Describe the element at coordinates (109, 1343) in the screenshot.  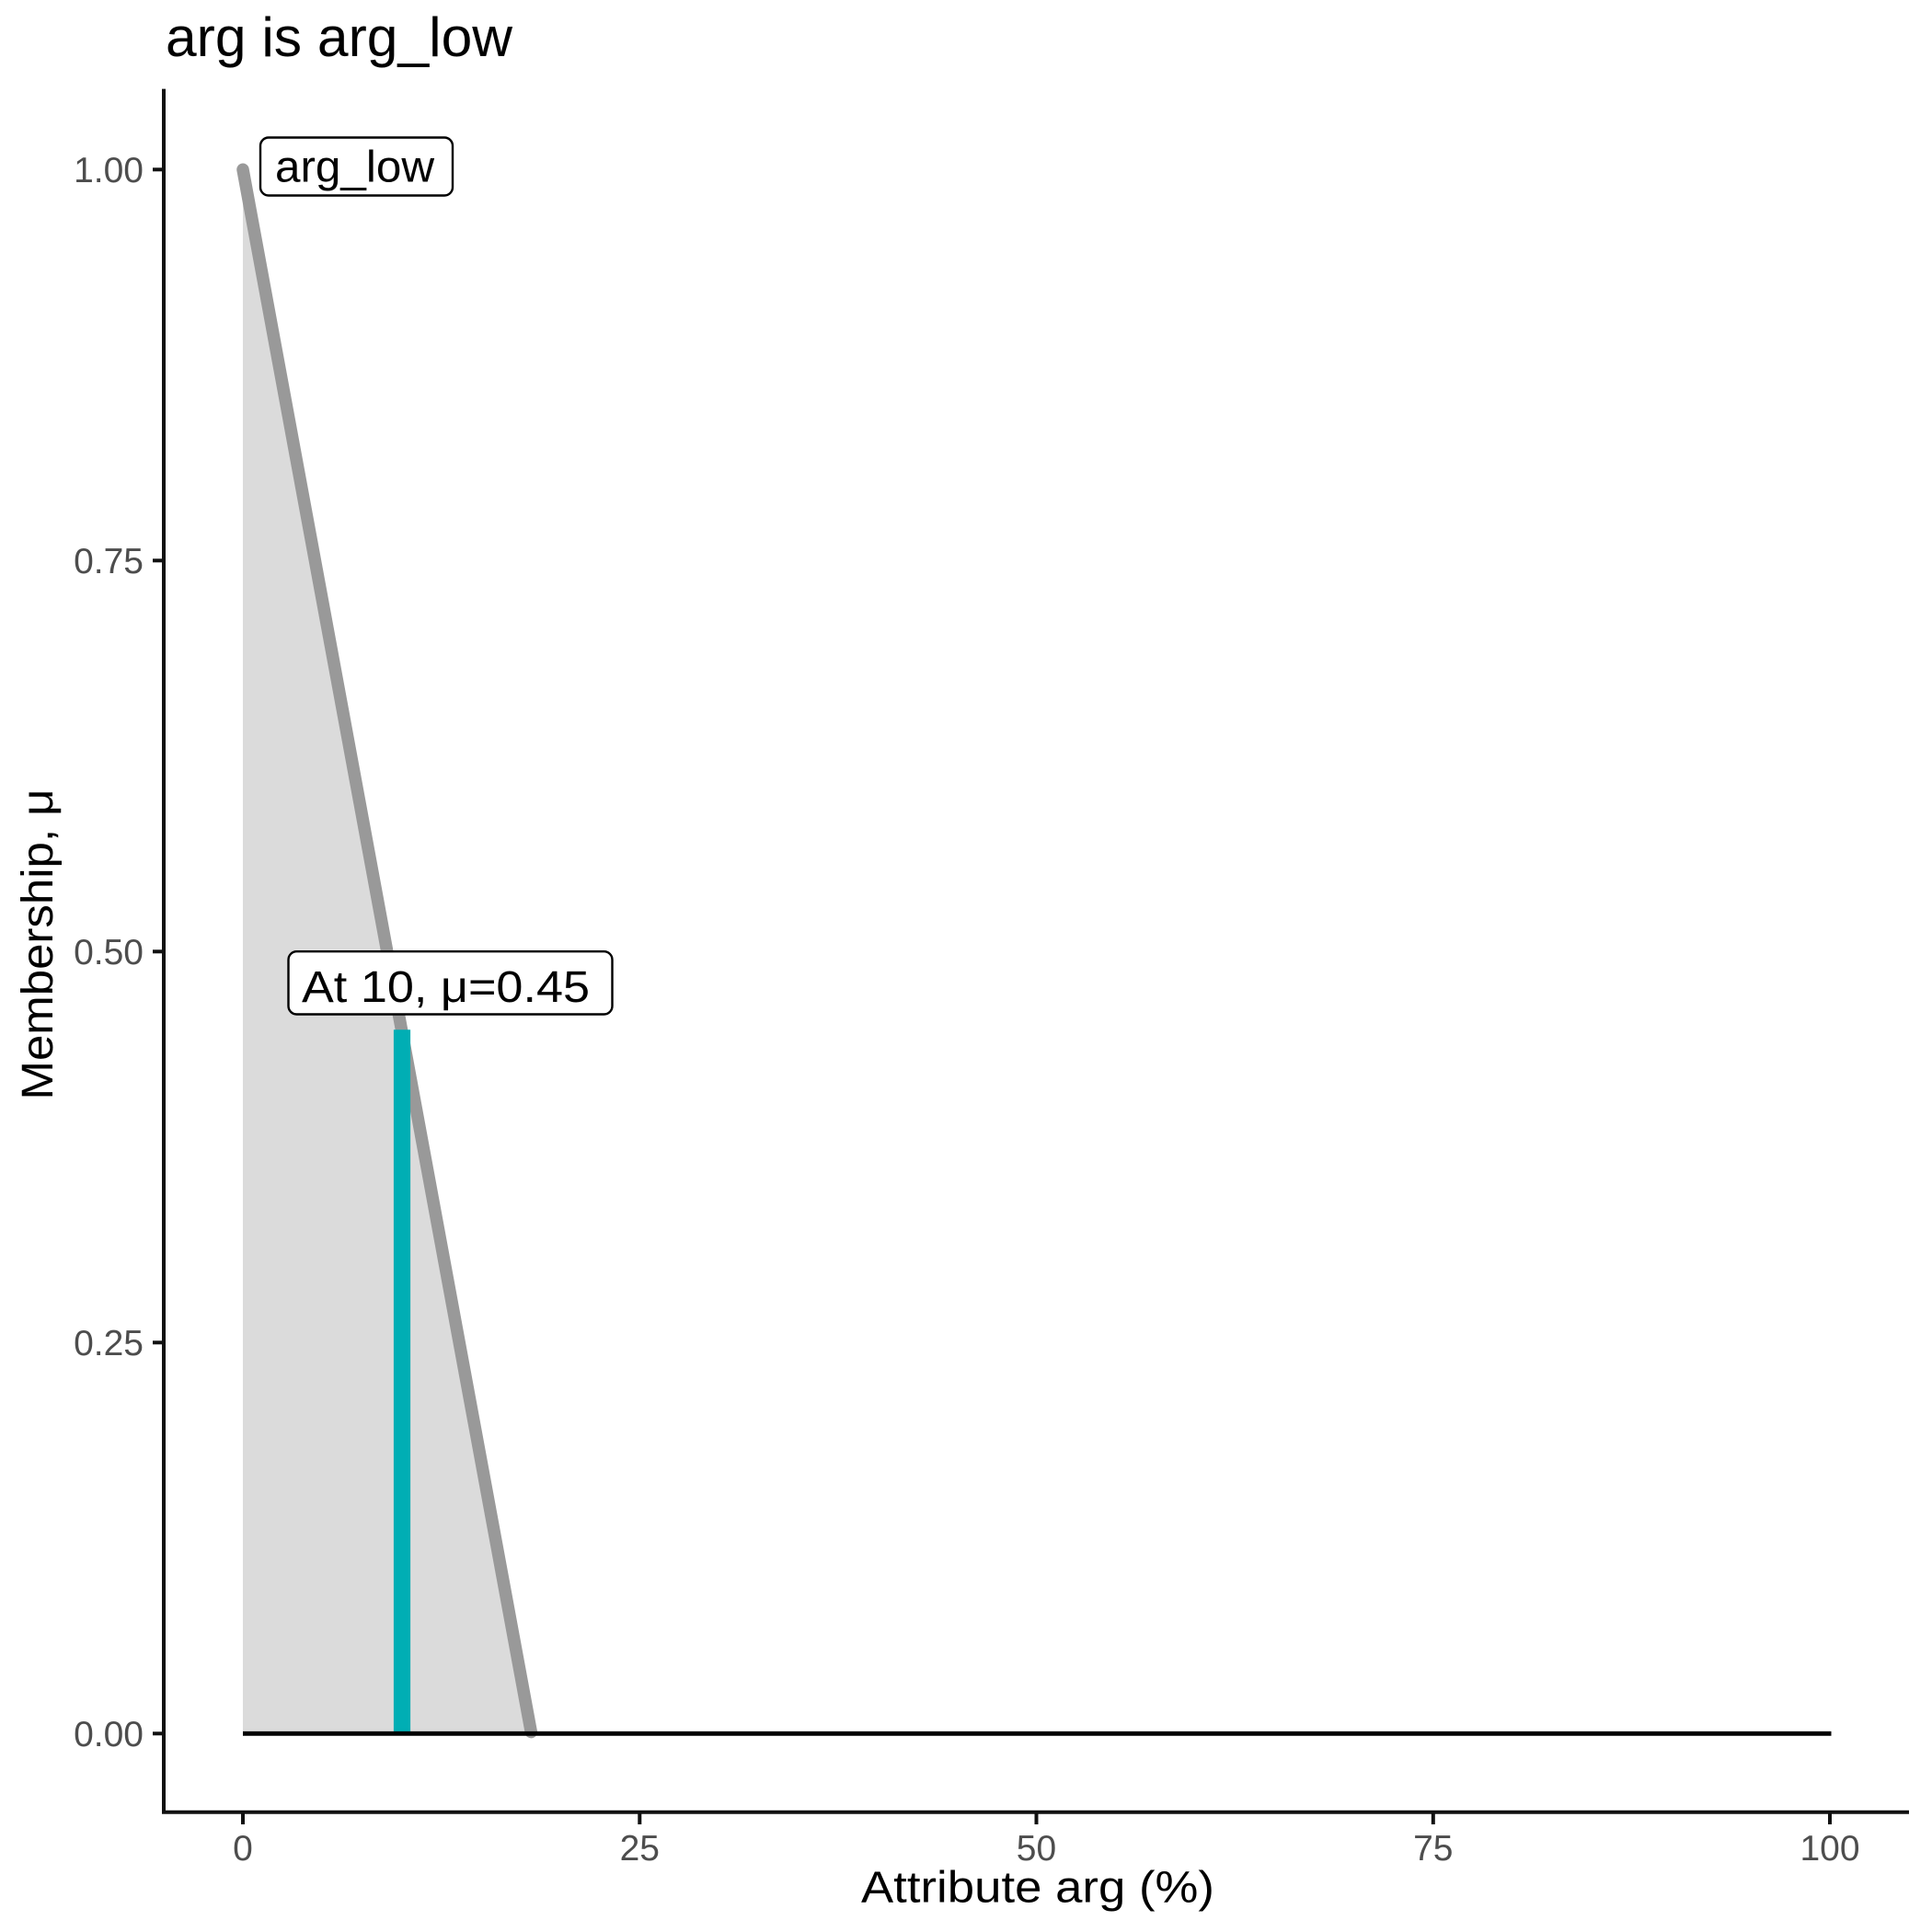
I see `svg-text: 0.25` at that location.